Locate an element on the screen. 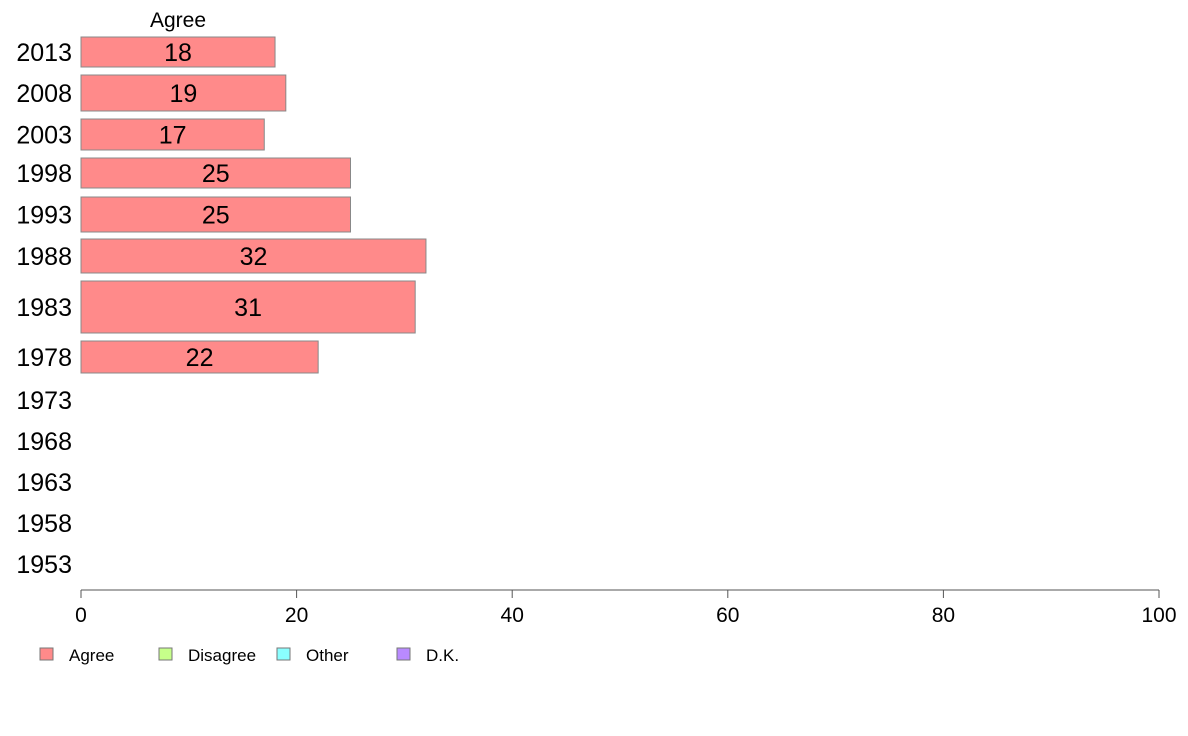 This screenshot has height=736, width=1188. x-tick-label: 100 is located at coordinates (1158, 615).